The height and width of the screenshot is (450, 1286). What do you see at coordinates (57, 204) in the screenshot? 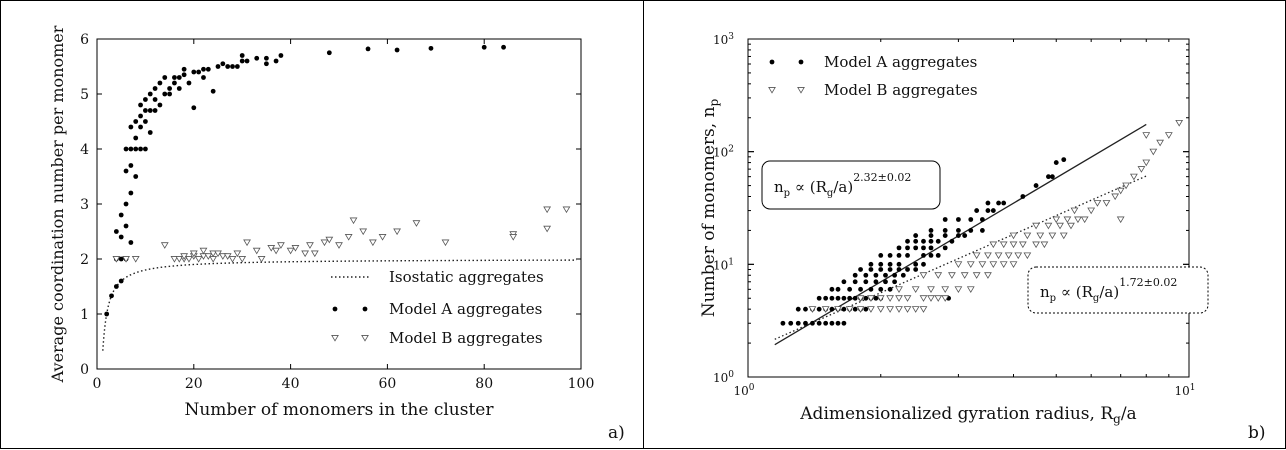
I see `y-axis-label: Average coordination number per monomer` at bounding box center [57, 204].